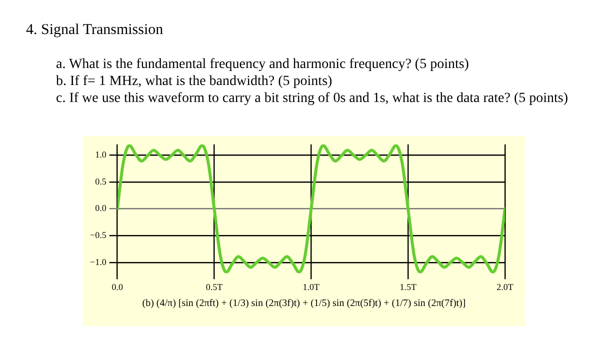  I want to click on text: (b) (4/π) [sin (2πft) + (1/3) sin (2π(3f)t) + (1/5) sin (2π(5f)t) + (1/7) sin (2π(7f)t)], so click(304, 303).